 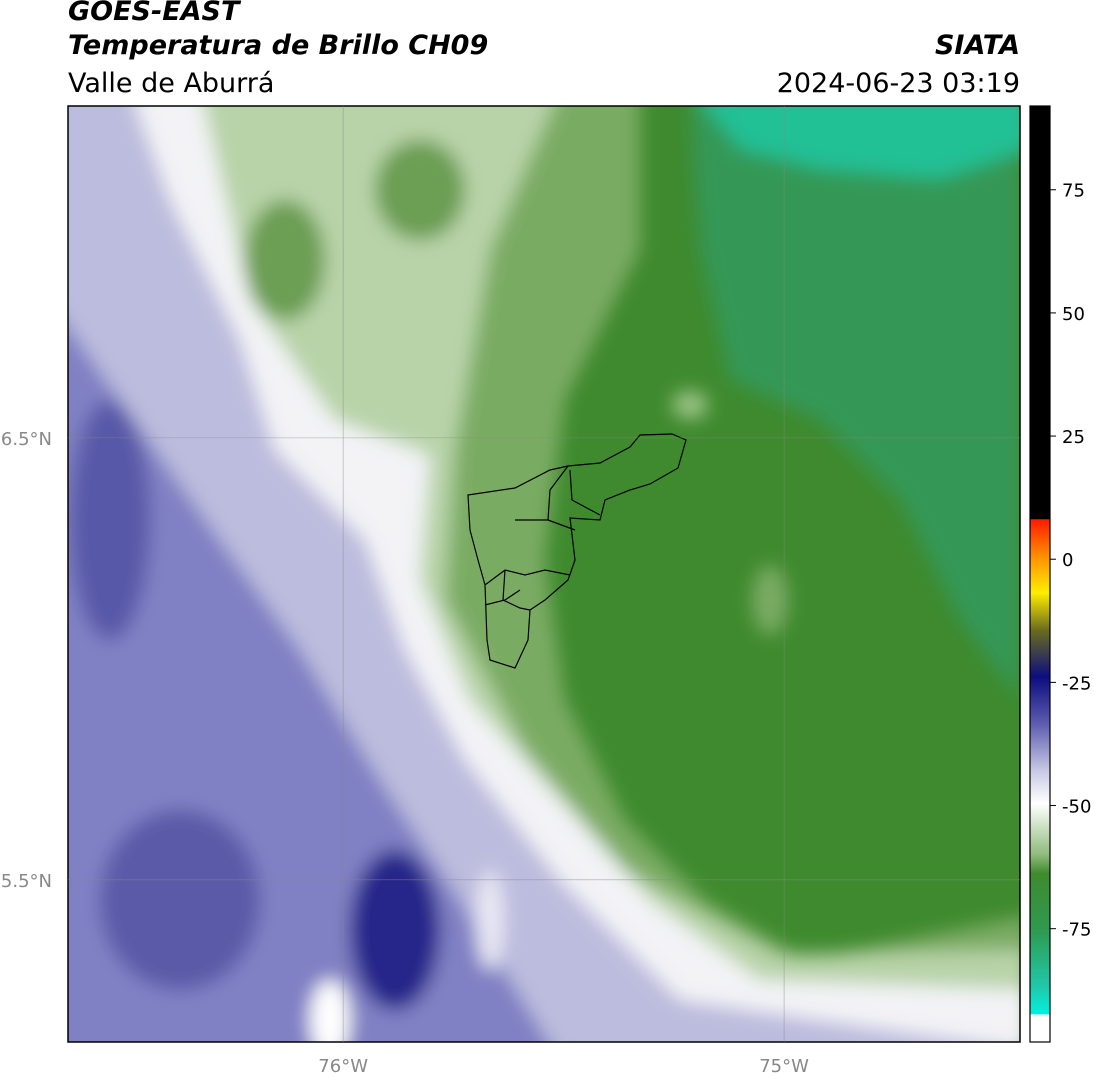 What do you see at coordinates (1076, 930) in the screenshot?
I see `colorbar-tick-label: -75` at bounding box center [1076, 930].